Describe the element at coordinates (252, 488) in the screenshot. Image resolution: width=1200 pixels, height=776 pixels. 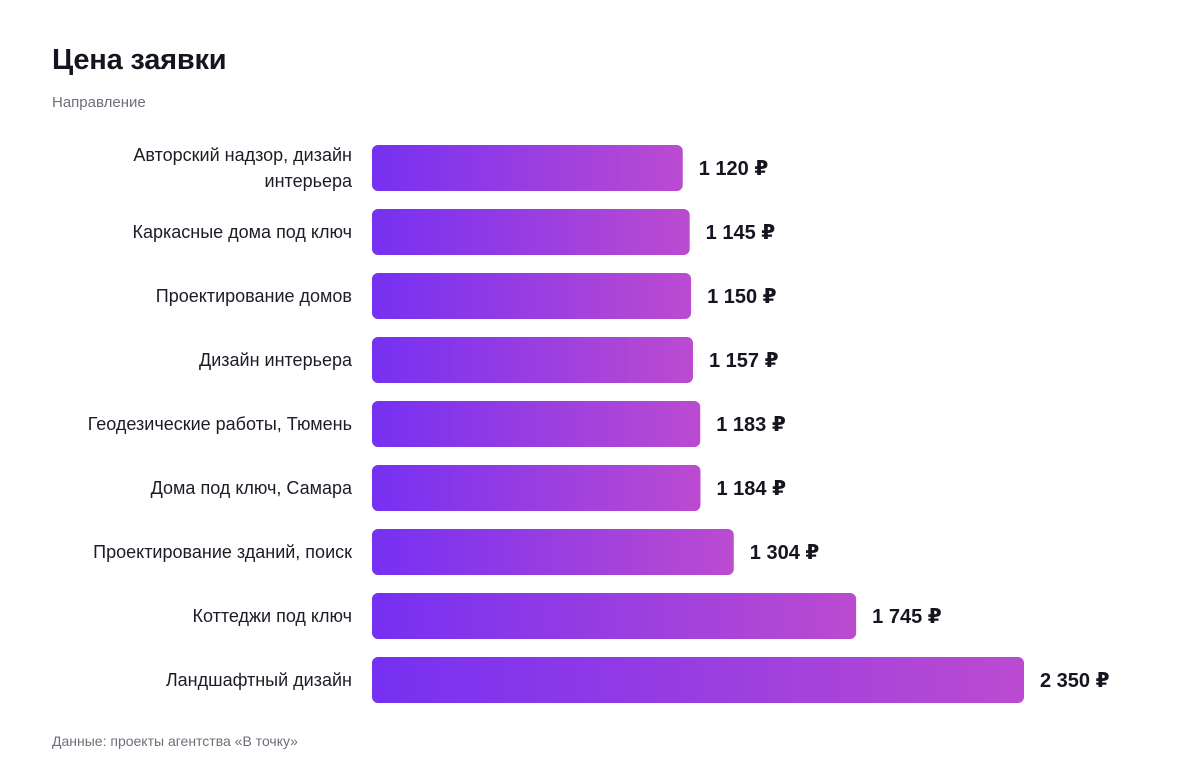
I see `category-label: Дома под ключ, Самара` at that location.